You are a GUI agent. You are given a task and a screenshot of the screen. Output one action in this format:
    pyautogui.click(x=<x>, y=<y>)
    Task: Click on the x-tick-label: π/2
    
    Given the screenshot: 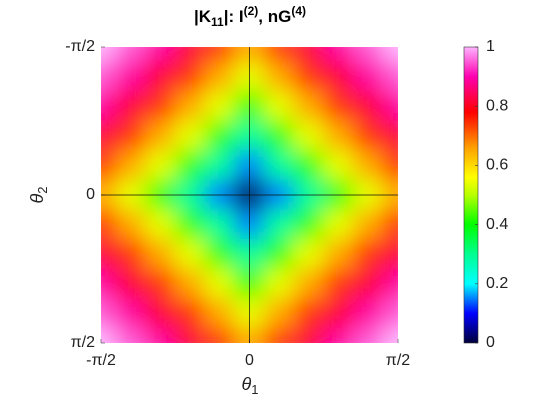 What is the action you would take?
    pyautogui.click(x=398, y=360)
    